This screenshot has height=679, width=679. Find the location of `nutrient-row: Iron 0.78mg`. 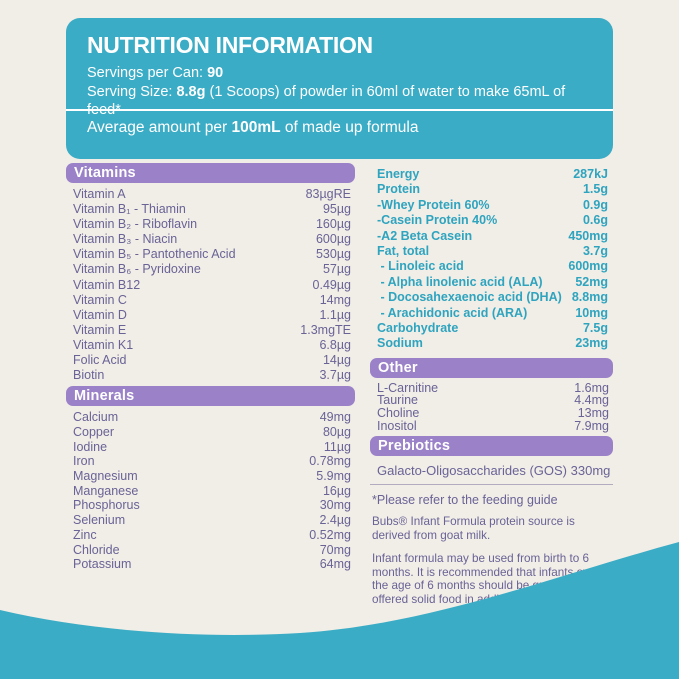

nutrient-row: Iron 0.78mg is located at coordinates (212, 461).